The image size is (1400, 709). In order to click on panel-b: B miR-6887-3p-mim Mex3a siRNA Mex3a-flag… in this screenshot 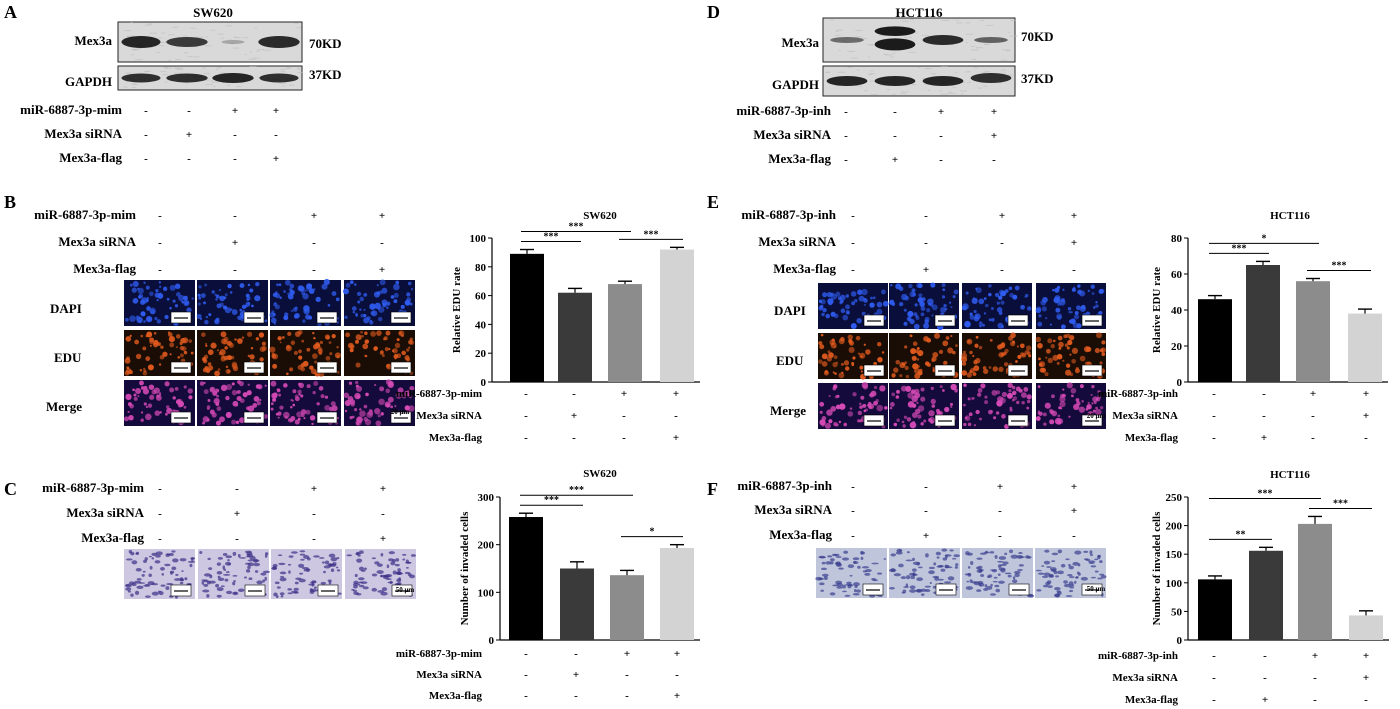, I will do `click(209, 309)`.